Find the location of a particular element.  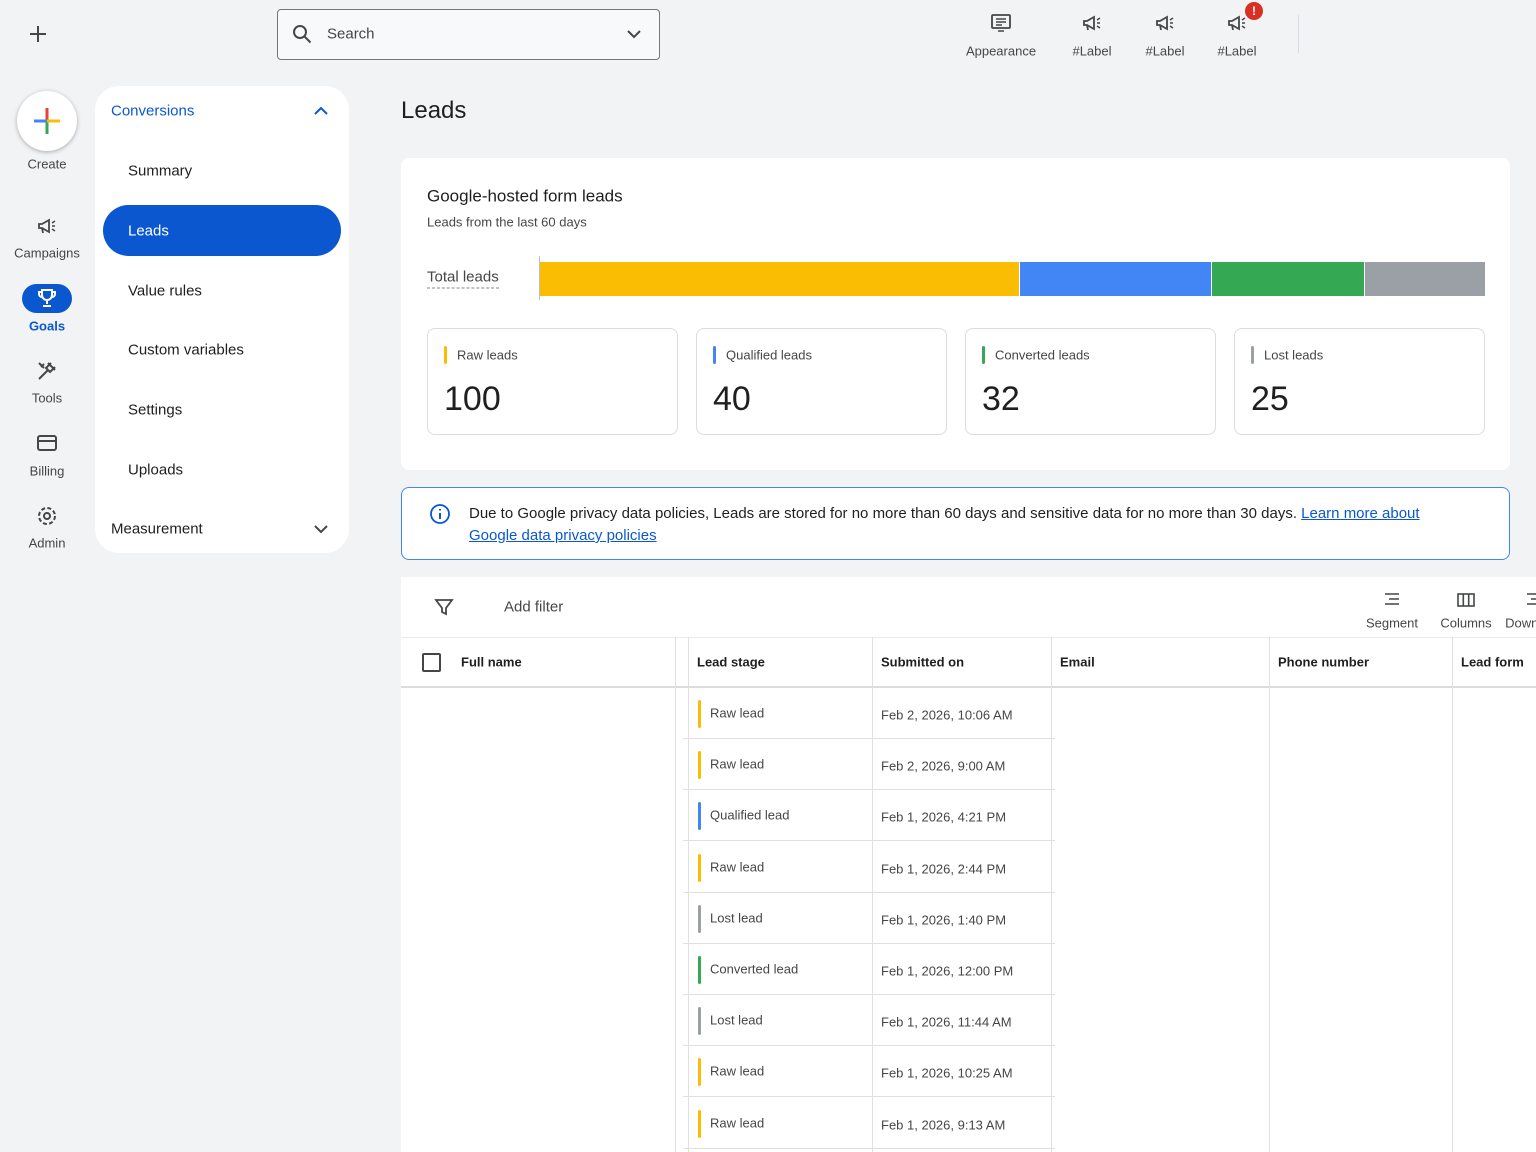

search-placeholder: Search is located at coordinates (351, 34).